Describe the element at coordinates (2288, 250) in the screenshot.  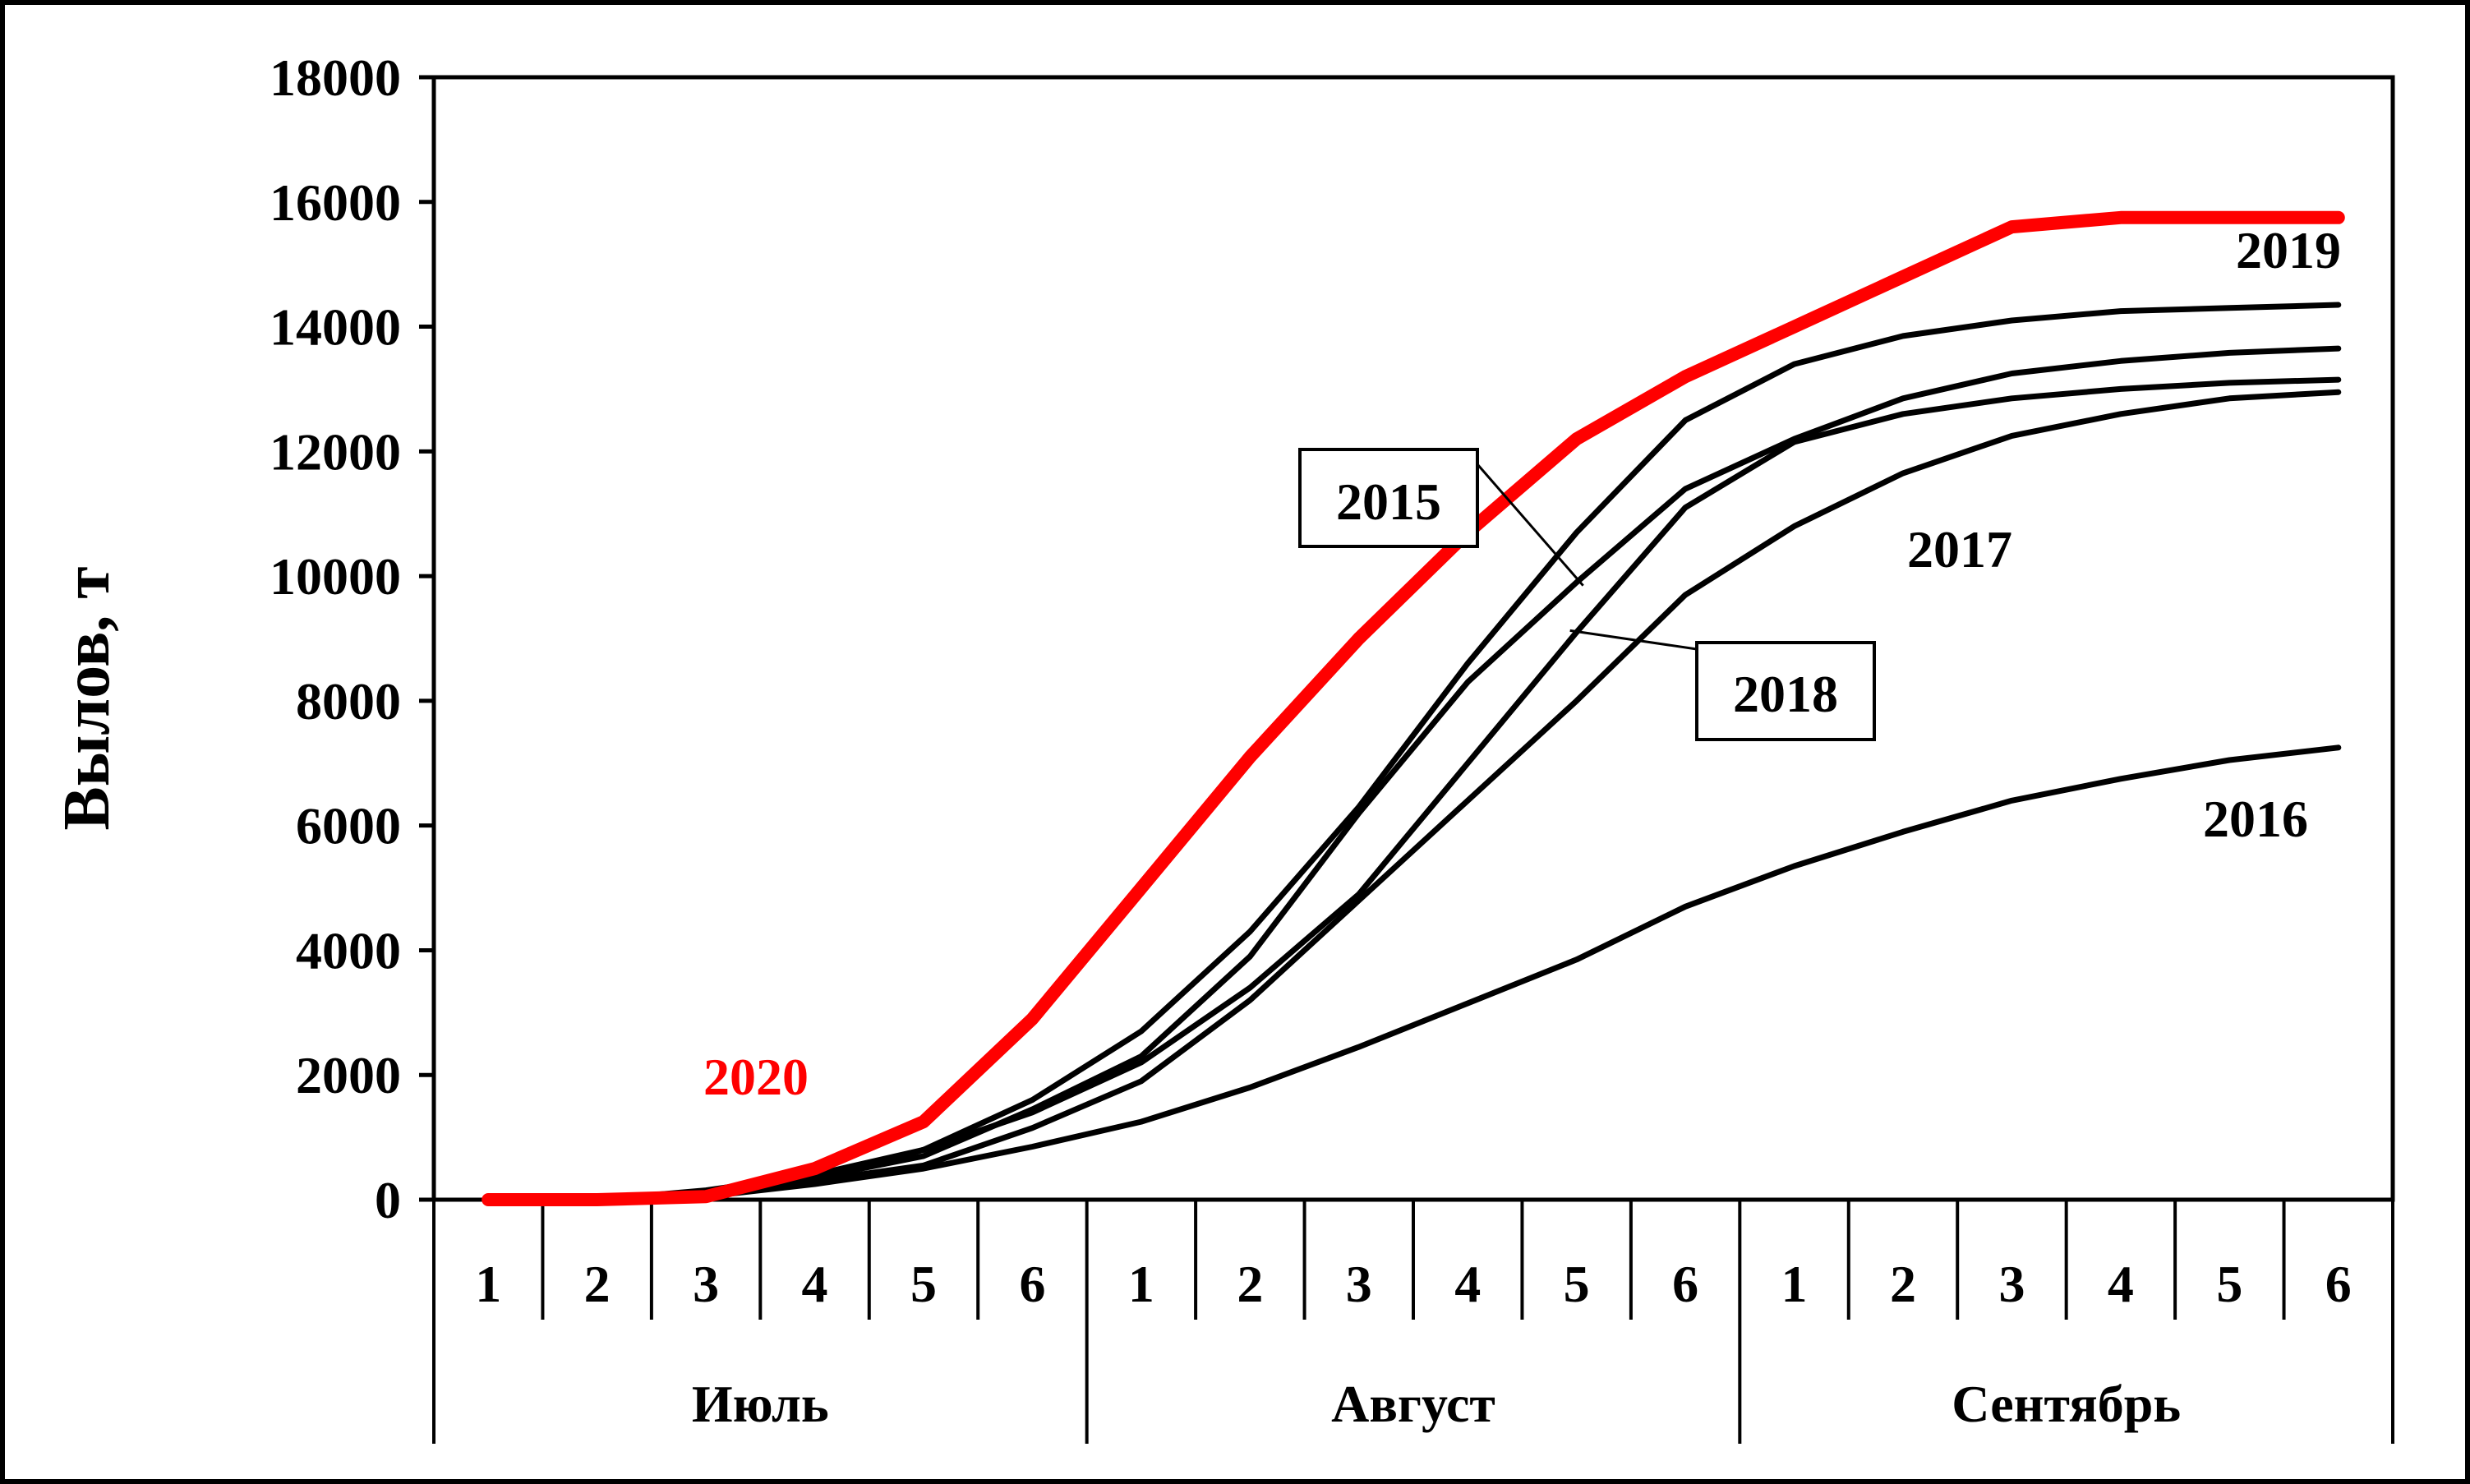
I see `series-label-2019: 2019` at that location.